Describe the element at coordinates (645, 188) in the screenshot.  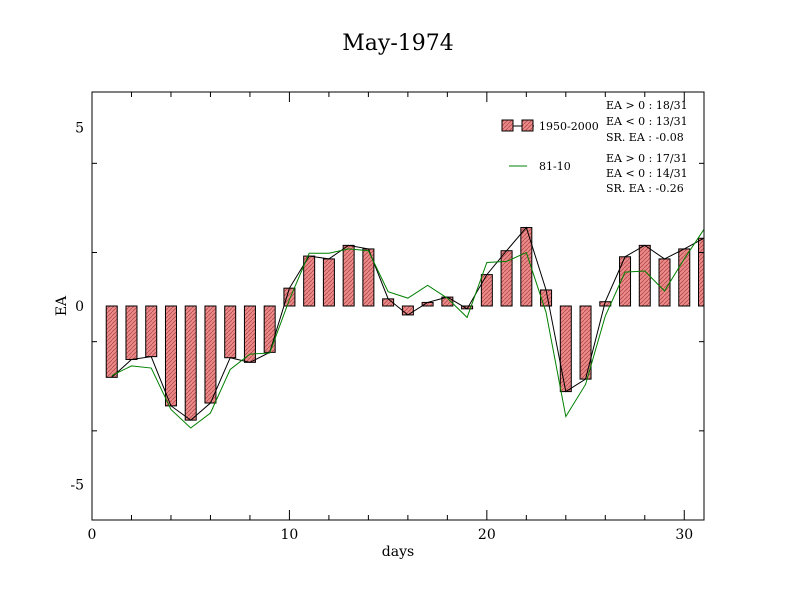
I see `stats-g2-line3: SR. EA : -0.26` at that location.